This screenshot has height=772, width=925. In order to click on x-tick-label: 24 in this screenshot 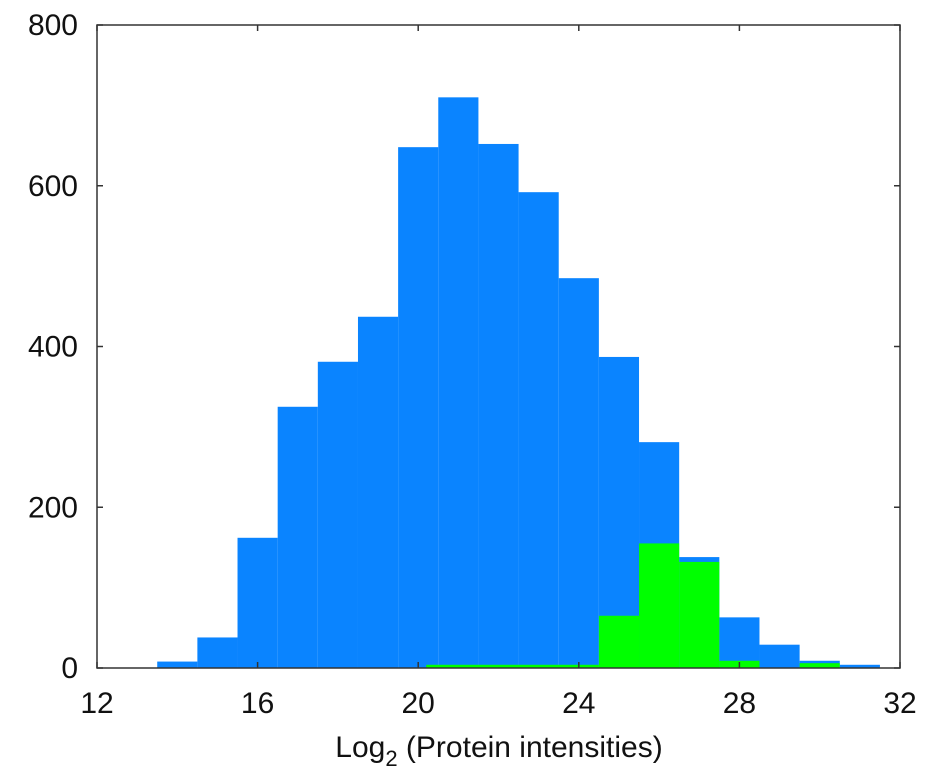, I will do `click(578, 703)`.